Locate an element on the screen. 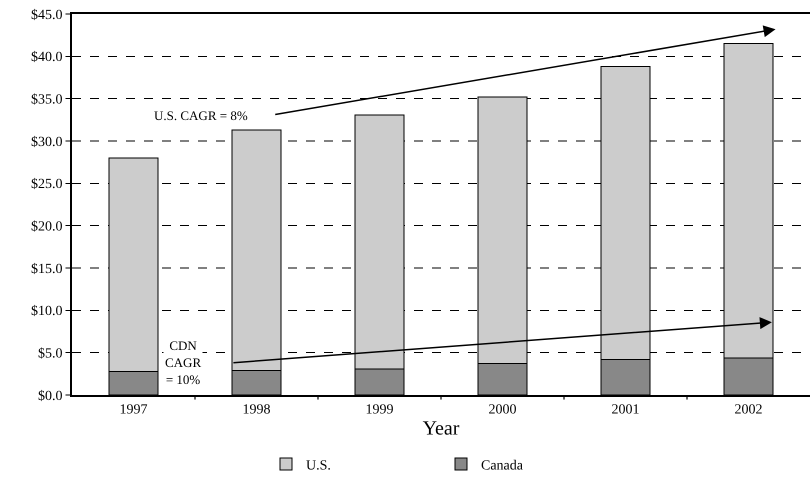 The image size is (812, 482). legend-label: Canada is located at coordinates (502, 466).